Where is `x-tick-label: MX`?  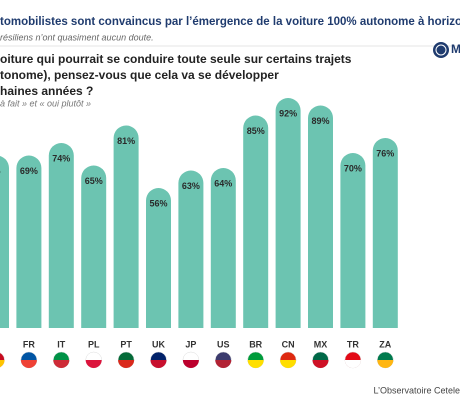 x-tick-label: MX is located at coordinates (321, 344).